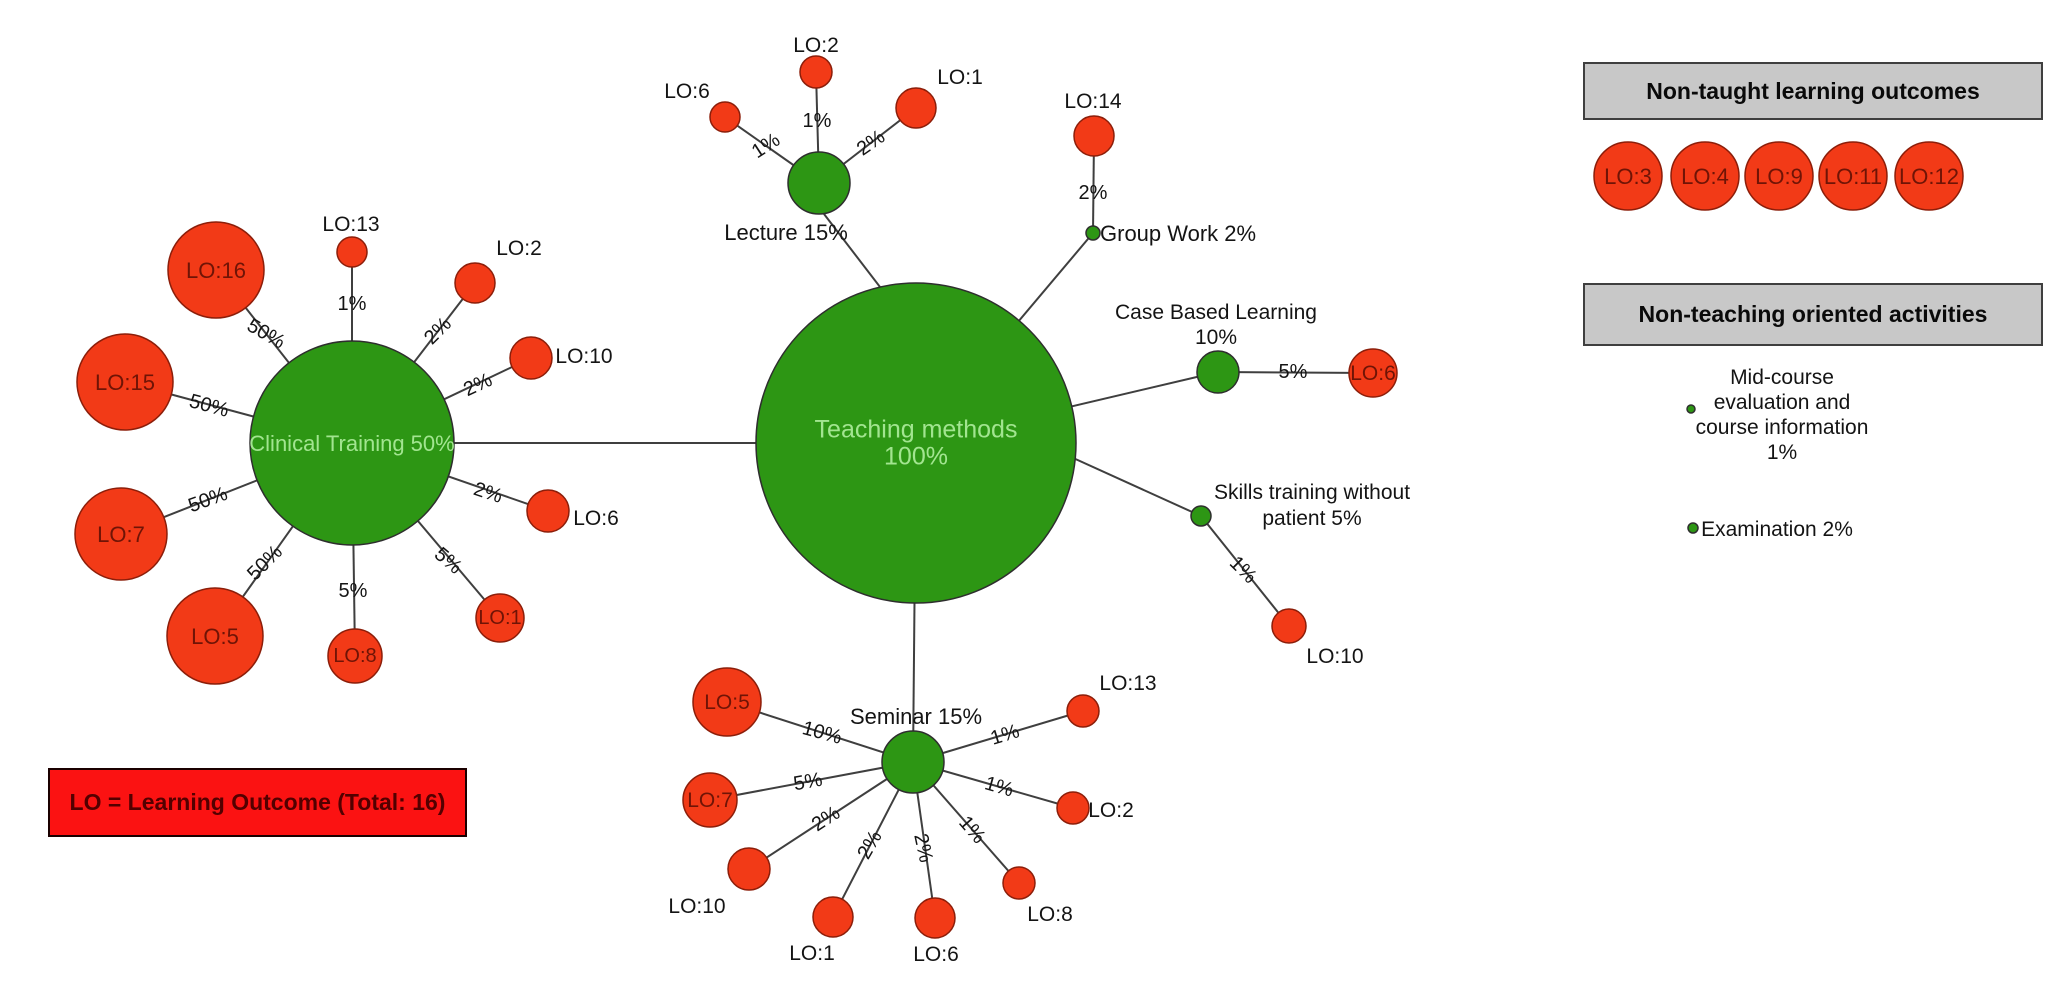  I want to click on node-c_lo15, so click(125, 382).